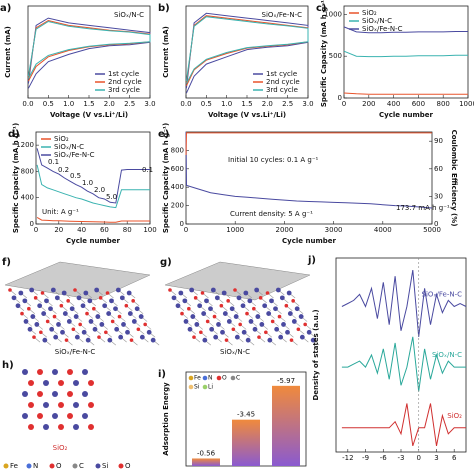 The image size is (474, 474). I want to click on y-tick-label: 800, so click(177, 150).